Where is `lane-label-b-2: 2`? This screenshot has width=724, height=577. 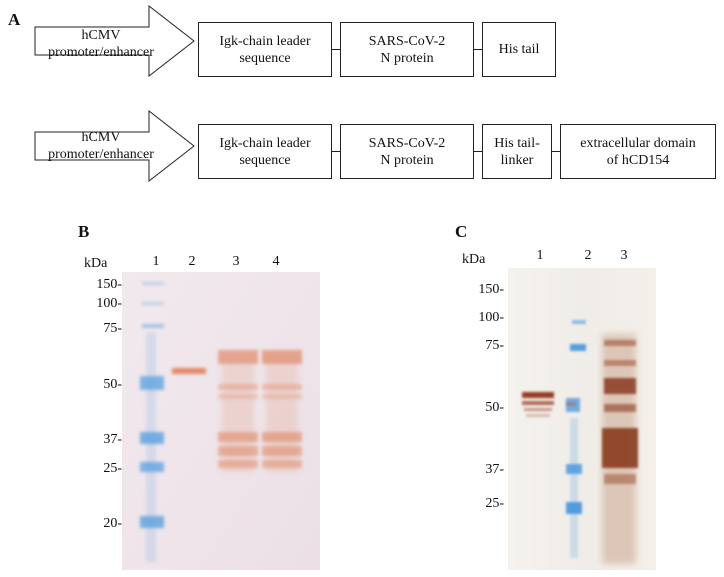
lane-label-b-2: 2 is located at coordinates (192, 261).